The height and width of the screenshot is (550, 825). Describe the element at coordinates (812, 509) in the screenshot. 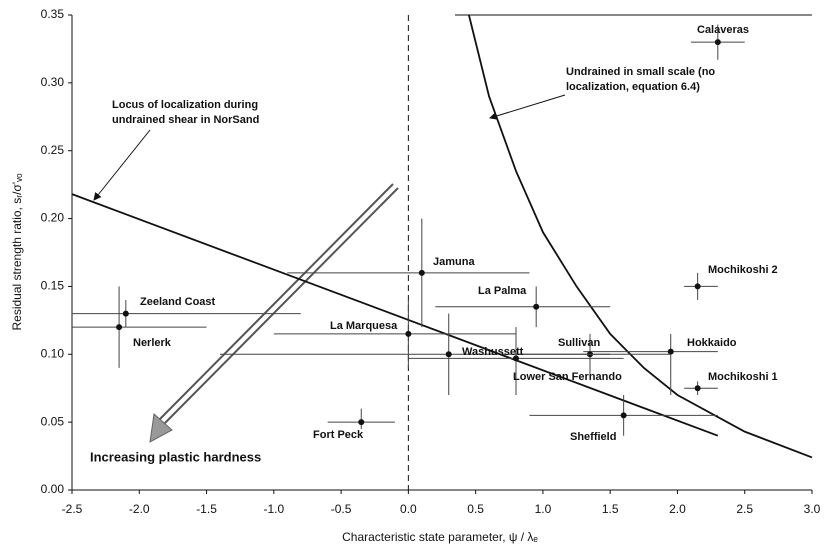

I see `x-tick-label: 3.0` at that location.